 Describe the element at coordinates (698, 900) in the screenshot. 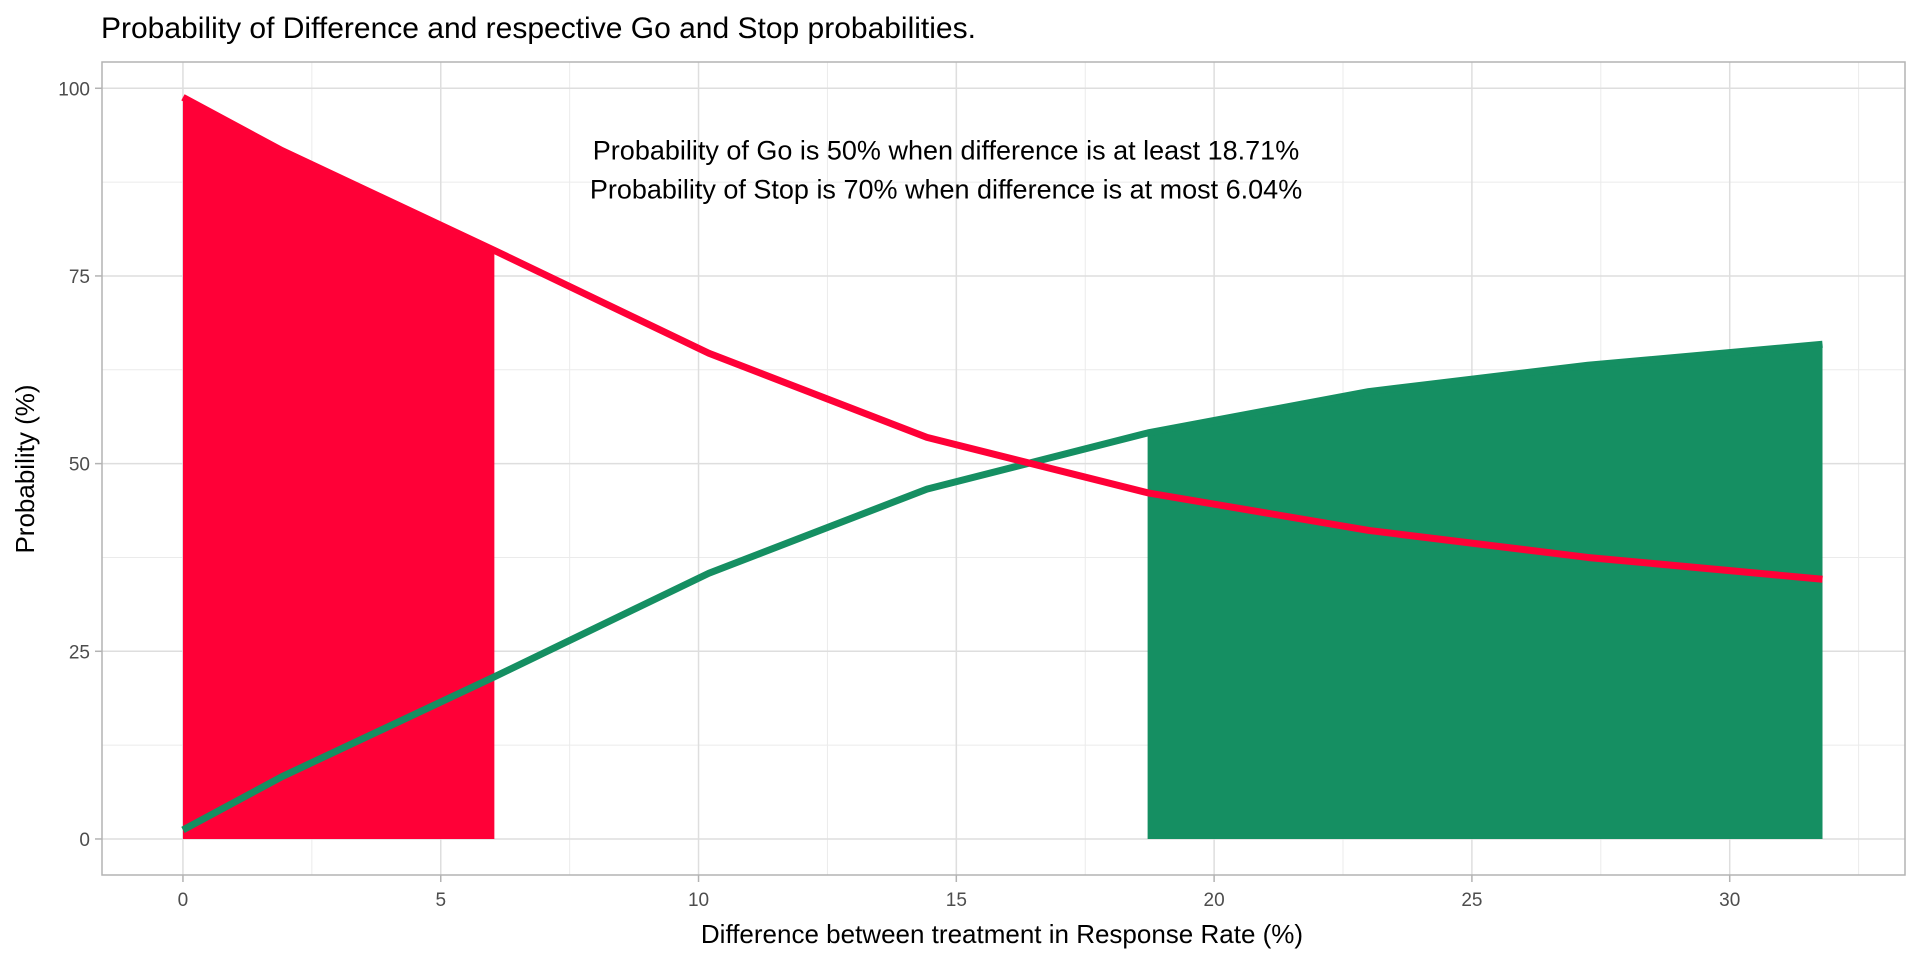

I see `x-tick-label: 10` at that location.